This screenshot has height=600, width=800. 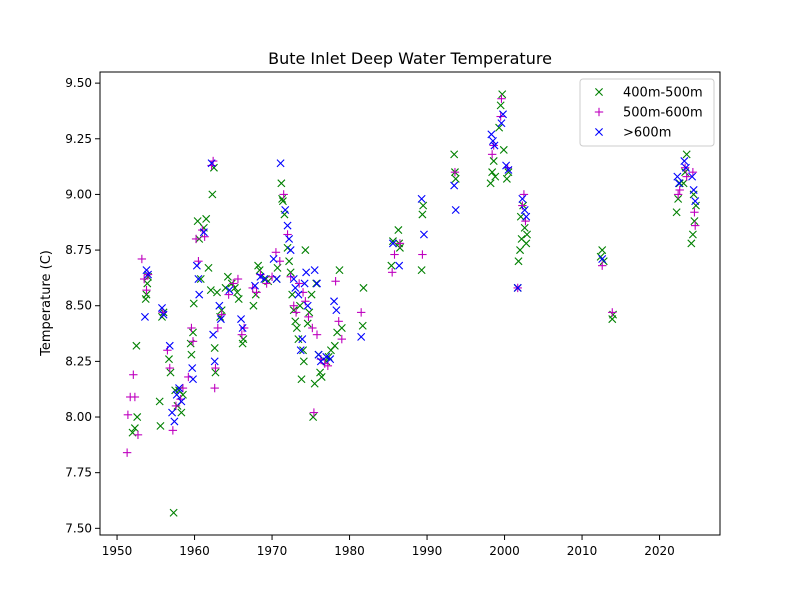 I want to click on x-tick-label: 1990, so click(x=427, y=551).